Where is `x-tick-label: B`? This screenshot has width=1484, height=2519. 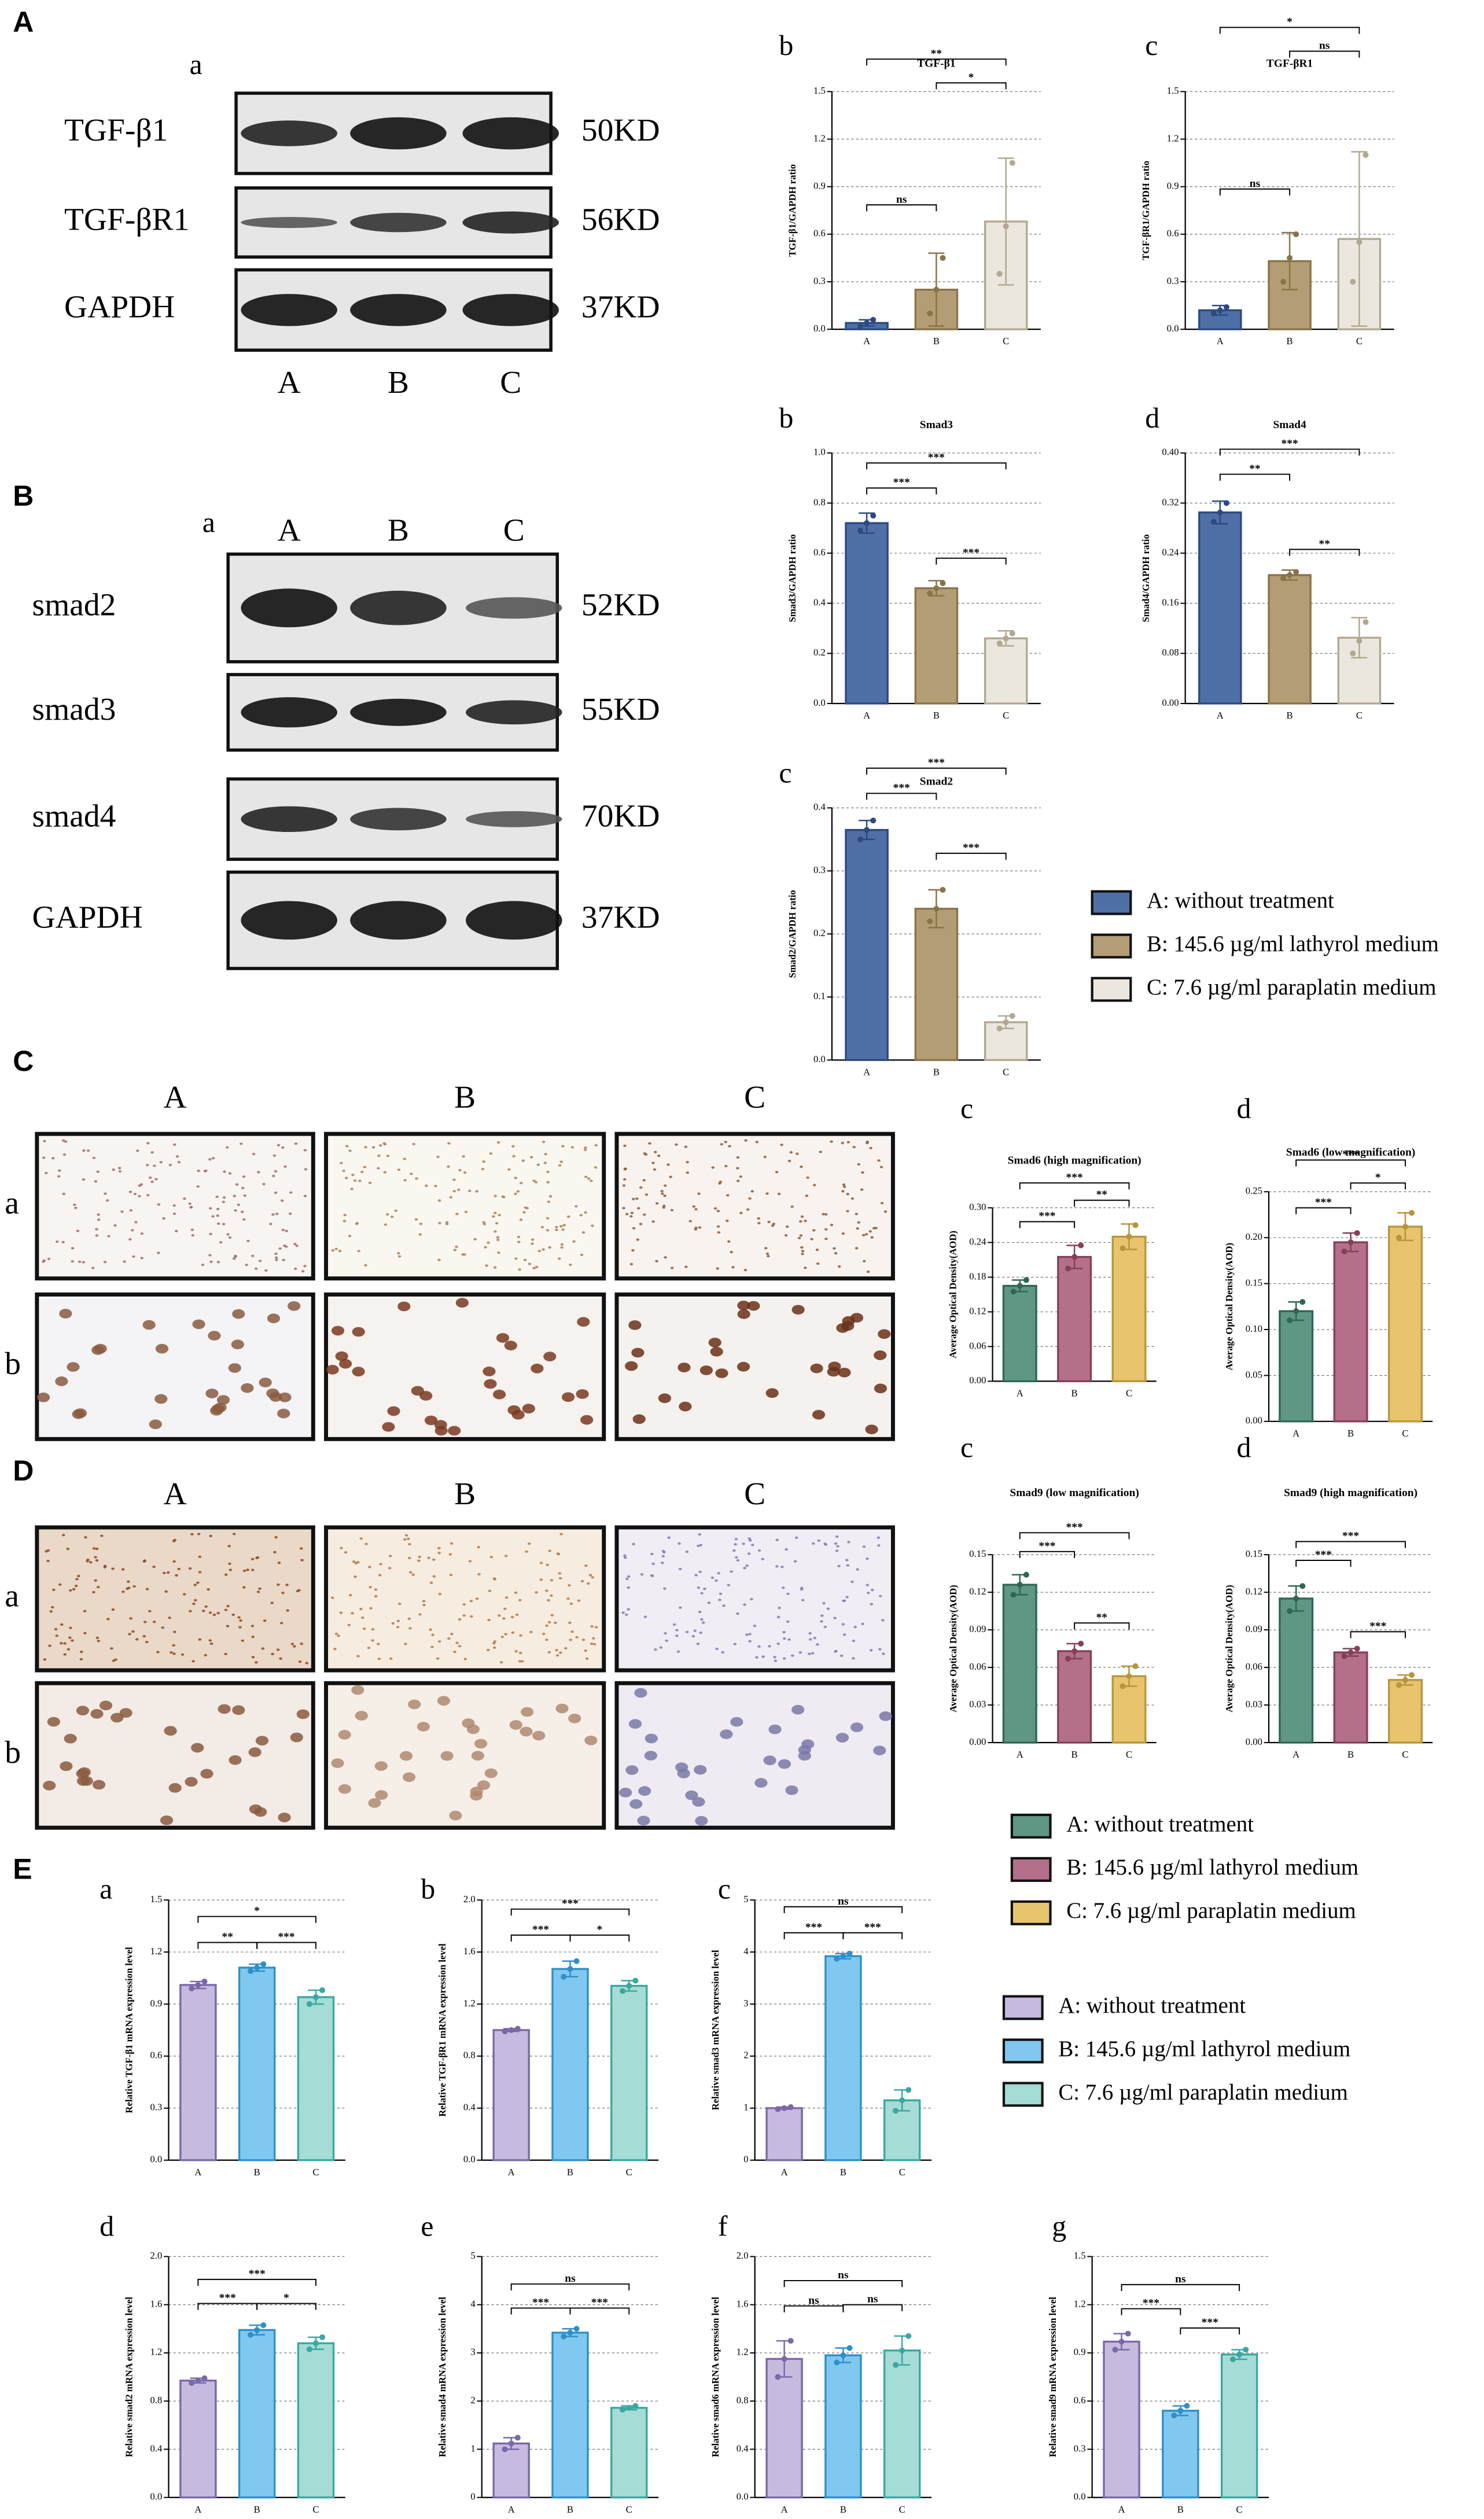
x-tick-label: B is located at coordinates (937, 341).